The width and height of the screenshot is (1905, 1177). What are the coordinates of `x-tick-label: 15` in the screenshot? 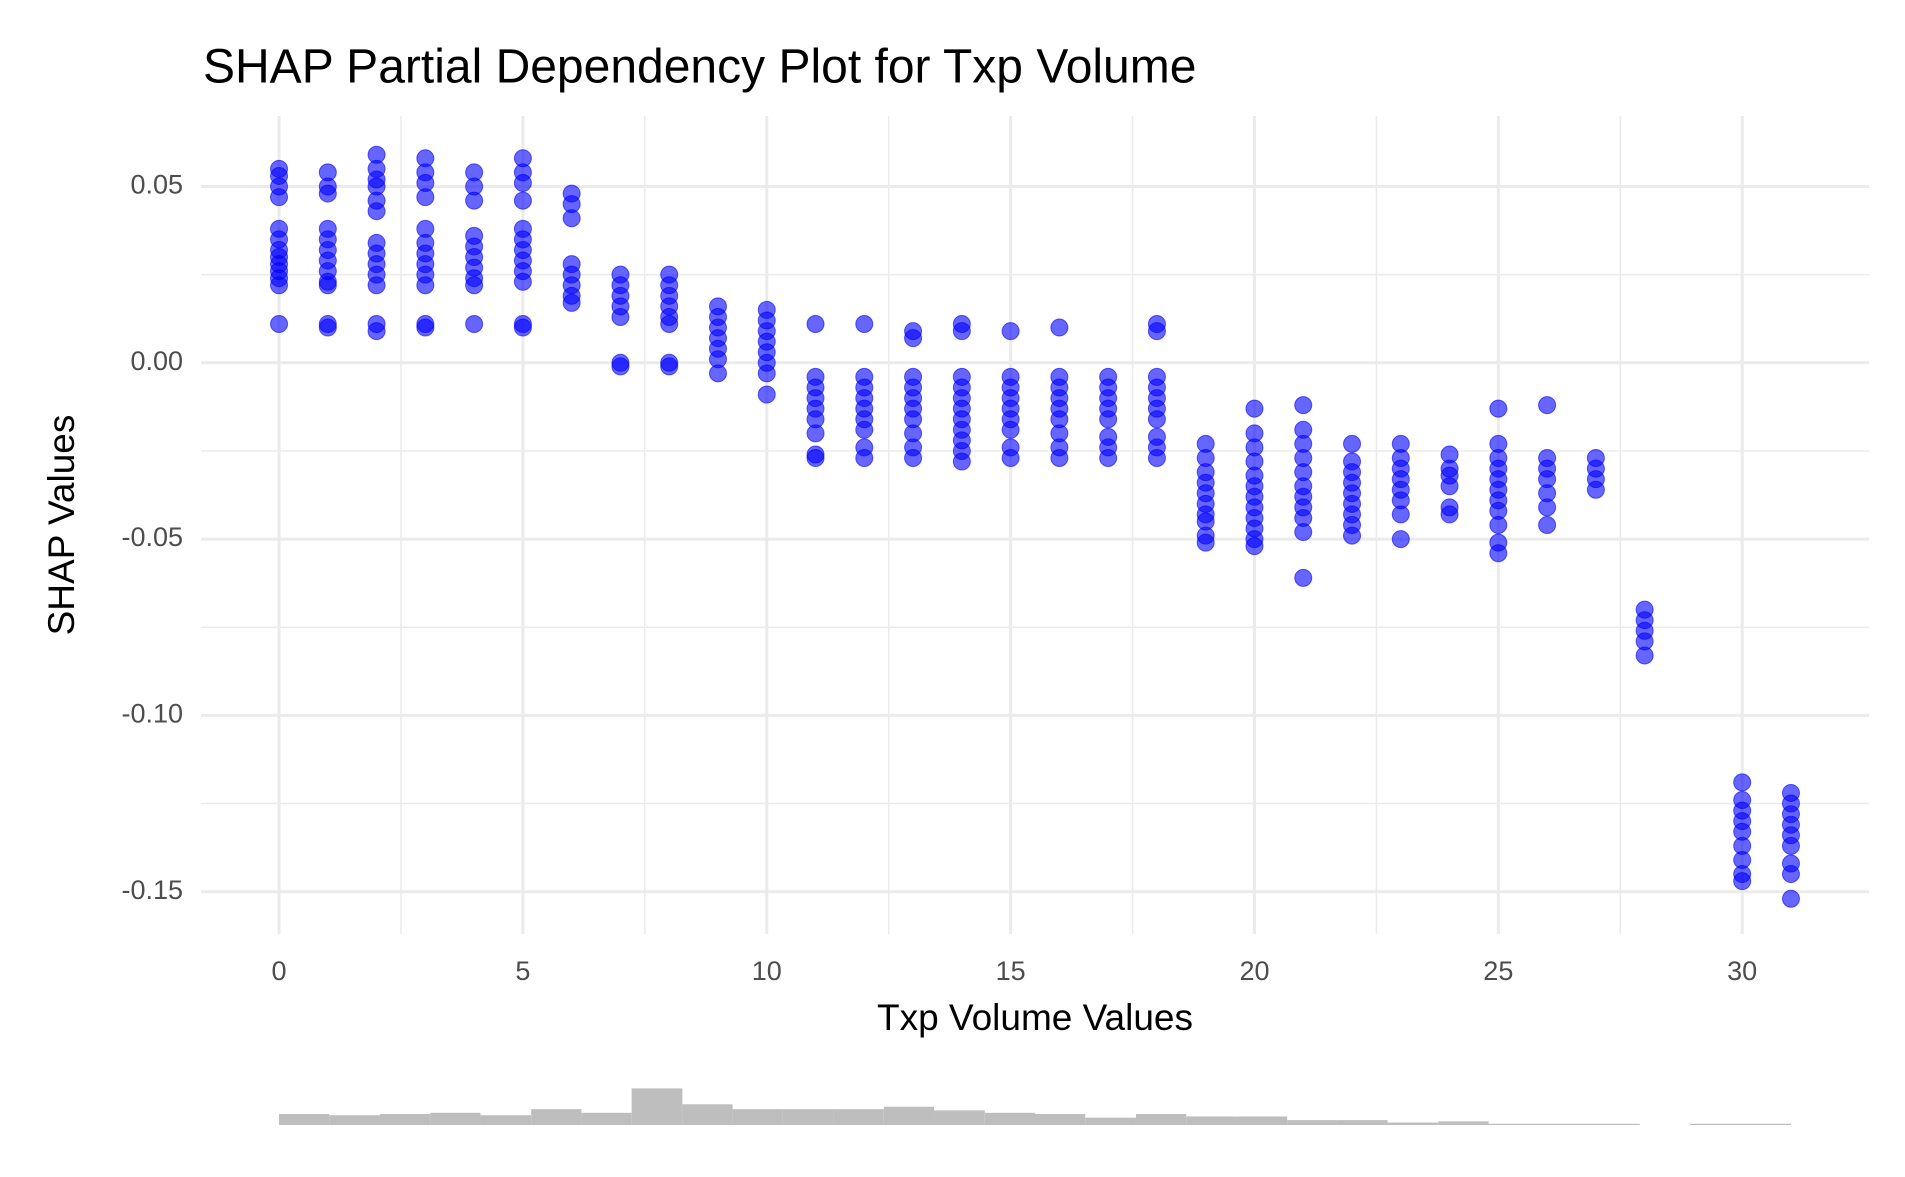 It's located at (1011, 971).